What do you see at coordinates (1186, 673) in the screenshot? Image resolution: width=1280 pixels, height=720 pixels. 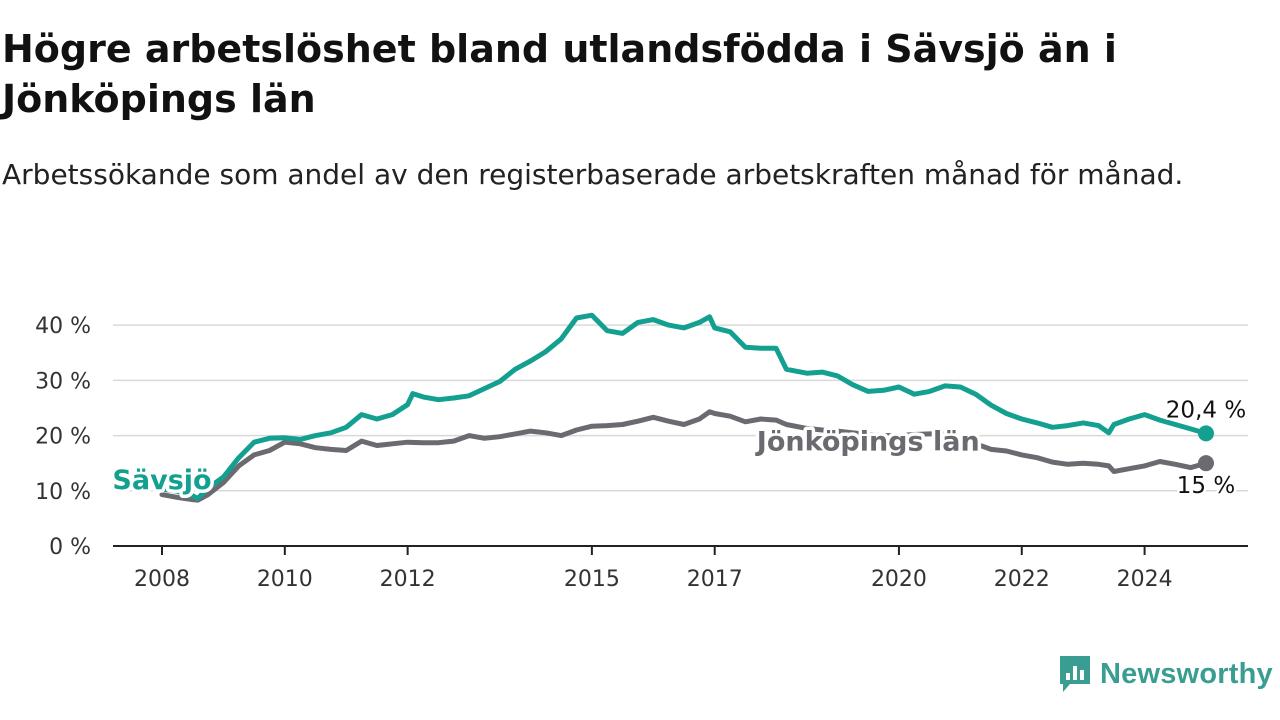 I see `brand-name: Newsworthy` at bounding box center [1186, 673].